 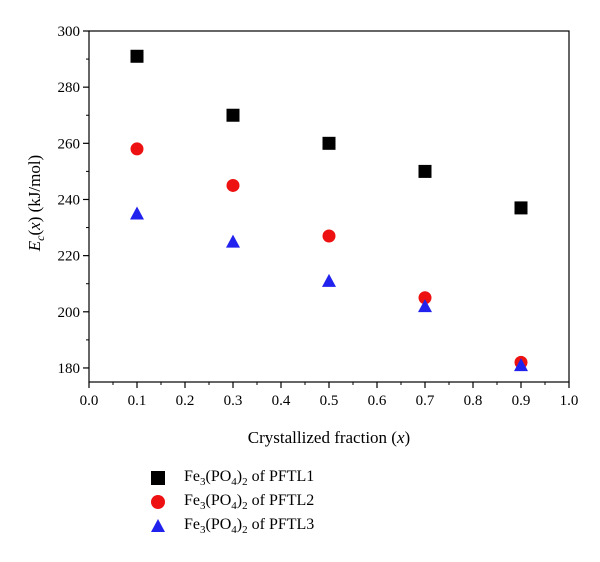 I want to click on legend-item-pftl1: Fe3(PO4)2 of PFTL1, so click(x=232, y=478).